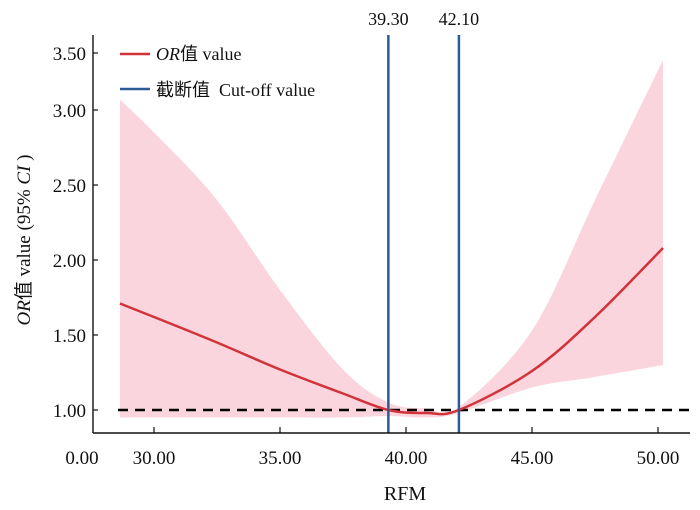 The height and width of the screenshot is (510, 700). What do you see at coordinates (459, 19) in the screenshot?
I see `cutoff-label: 42.10` at bounding box center [459, 19].